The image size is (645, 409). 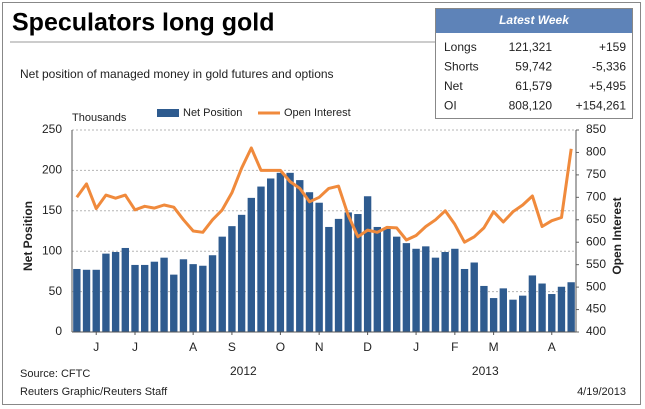 What do you see at coordinates (596, 174) in the screenshot?
I see `y2-tick-label: 750` at bounding box center [596, 174].